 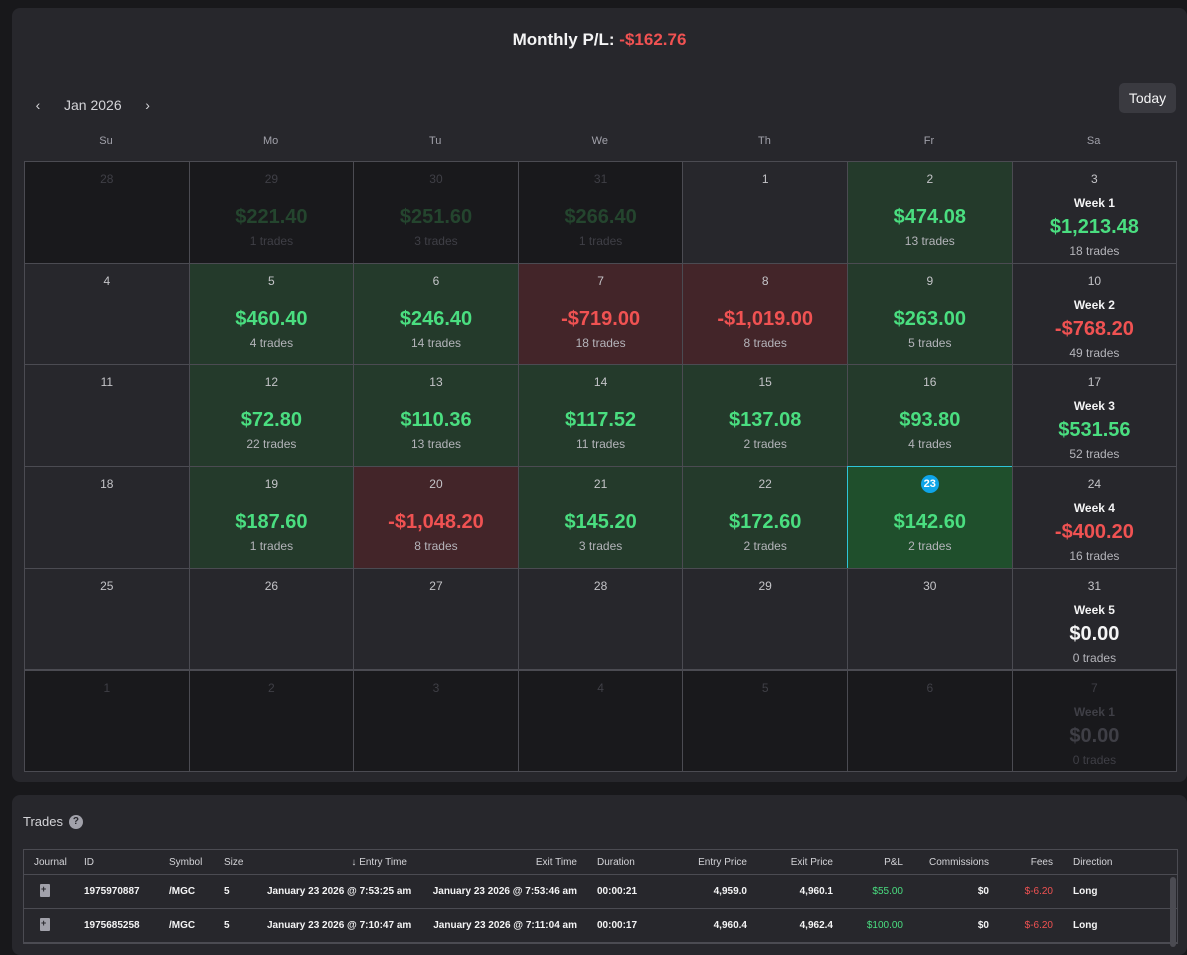 I want to click on current-month-label: Jan 2026, so click(x=93, y=105).